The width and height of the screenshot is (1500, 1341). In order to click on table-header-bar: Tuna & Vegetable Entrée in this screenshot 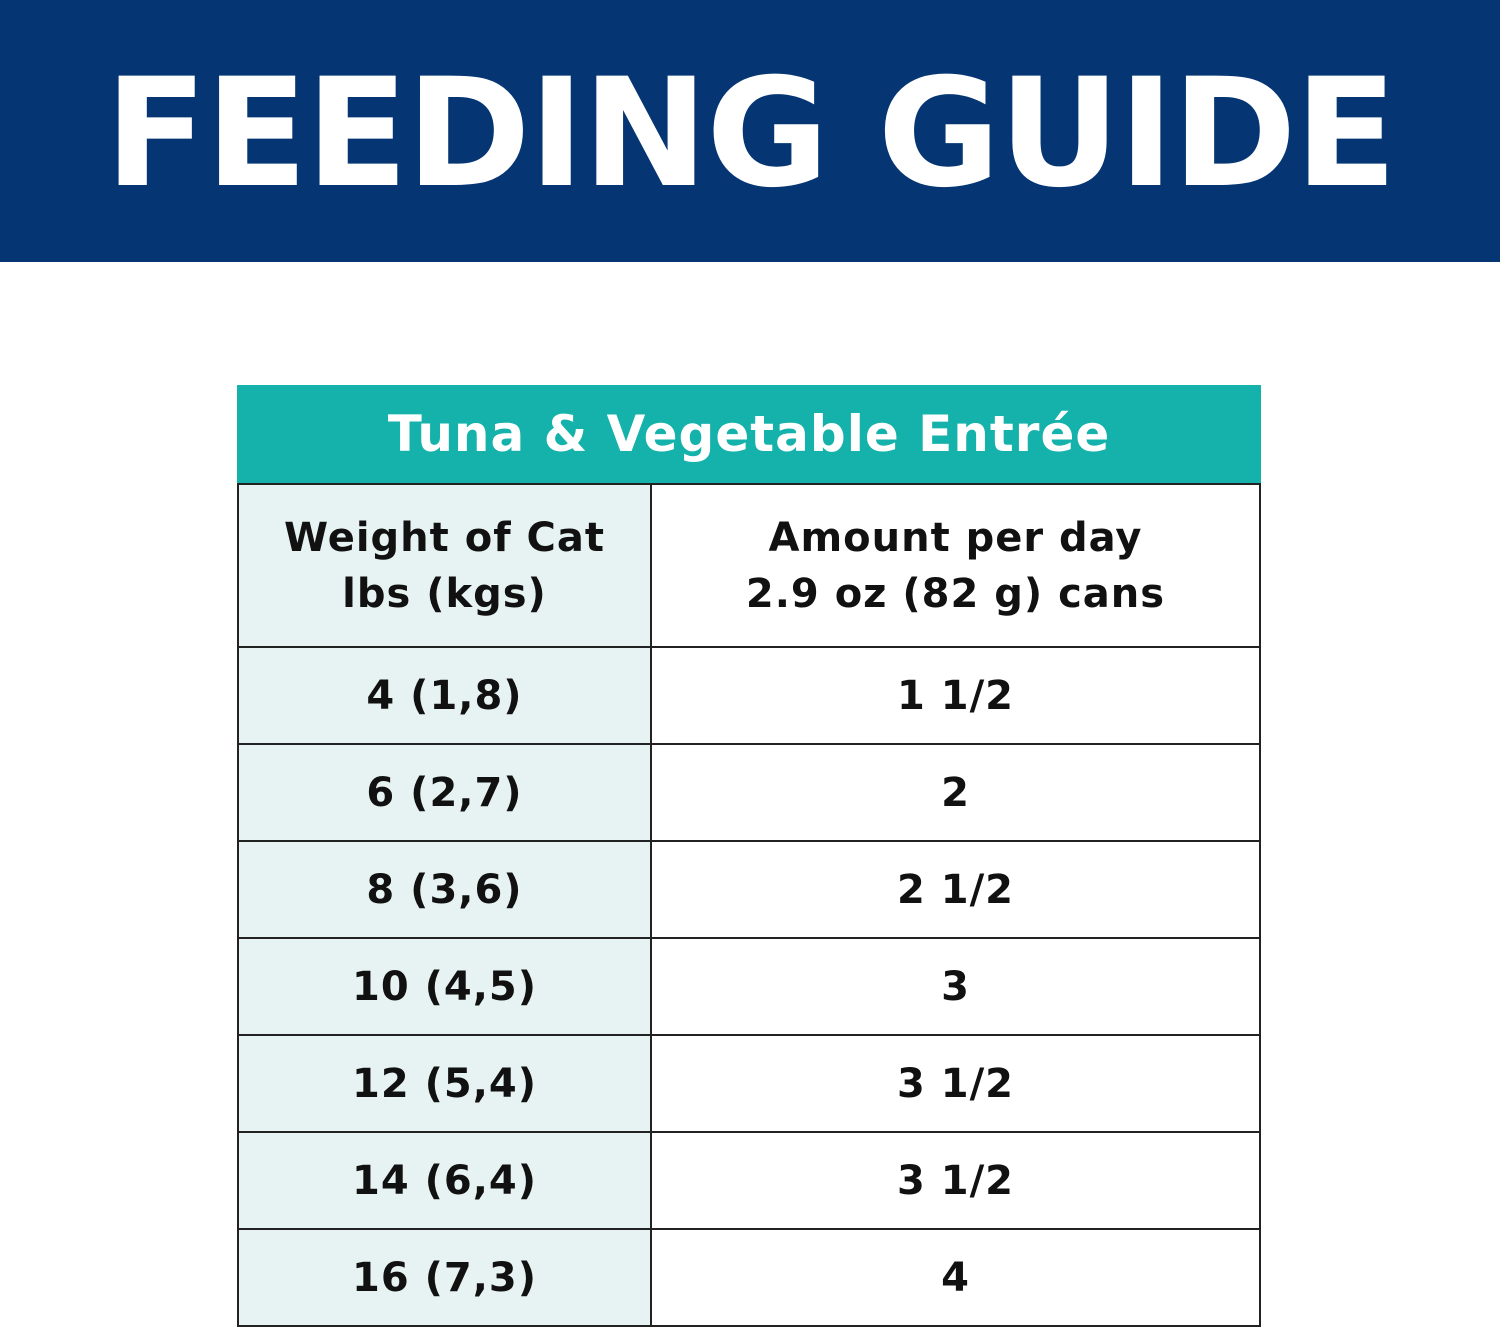, I will do `click(749, 434)`.